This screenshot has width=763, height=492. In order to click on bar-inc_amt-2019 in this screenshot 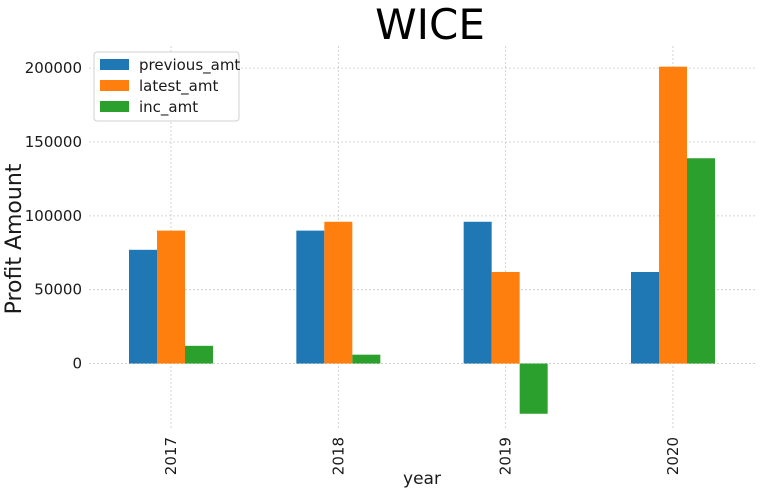, I will do `click(533, 388)`.